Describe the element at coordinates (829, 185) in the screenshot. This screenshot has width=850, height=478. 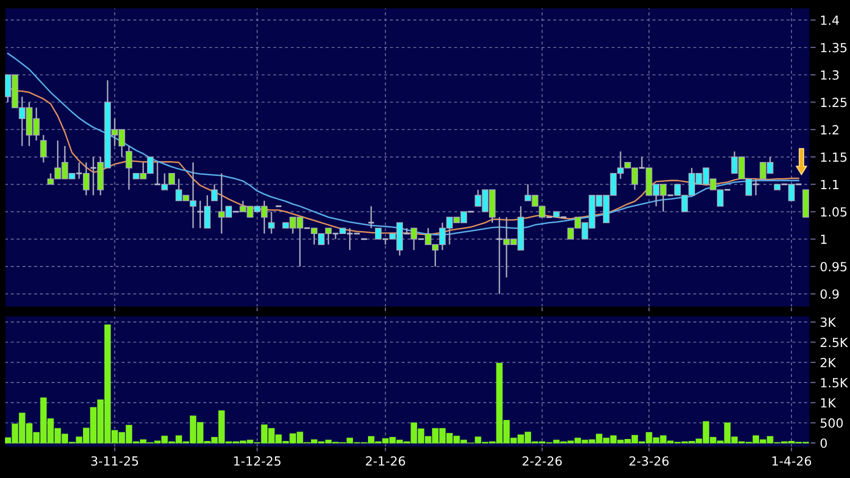
I see `y-tick-label: 1.1` at that location.